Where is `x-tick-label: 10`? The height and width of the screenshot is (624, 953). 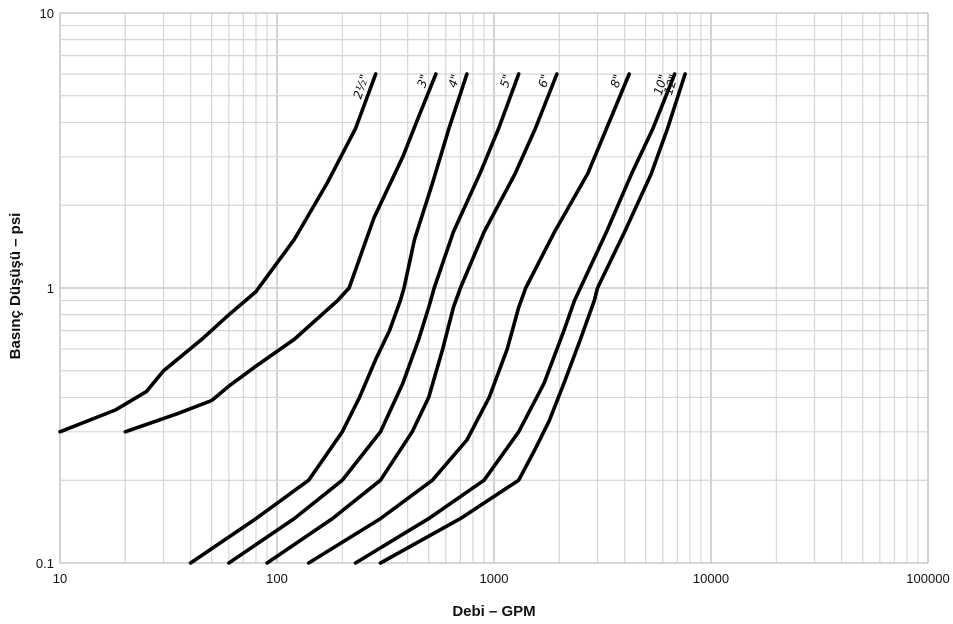
x-tick-label: 10 is located at coordinates (60, 578).